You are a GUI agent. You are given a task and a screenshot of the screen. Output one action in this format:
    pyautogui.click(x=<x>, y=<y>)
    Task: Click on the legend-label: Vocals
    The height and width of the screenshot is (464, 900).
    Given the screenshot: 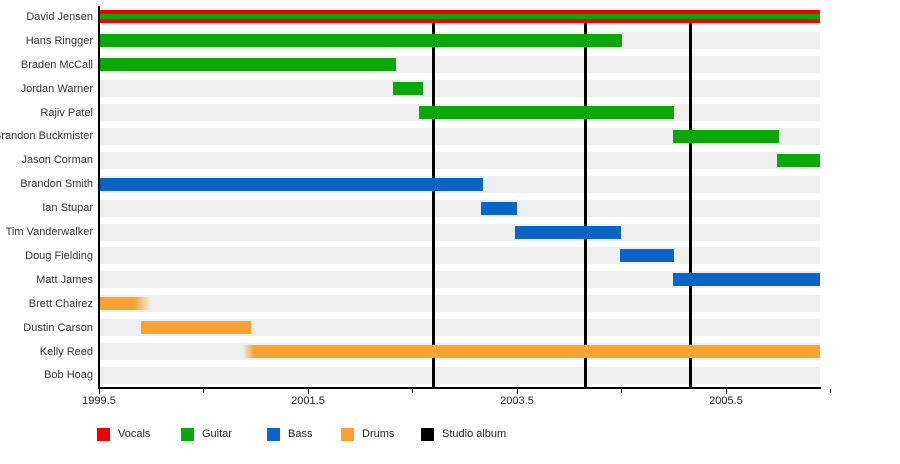 What is the action you would take?
    pyautogui.click(x=134, y=433)
    